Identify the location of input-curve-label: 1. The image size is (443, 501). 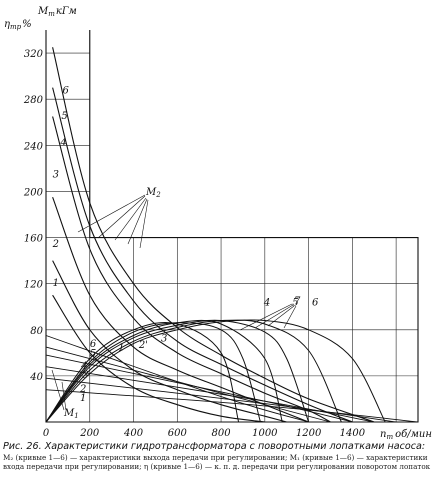
(83, 398).